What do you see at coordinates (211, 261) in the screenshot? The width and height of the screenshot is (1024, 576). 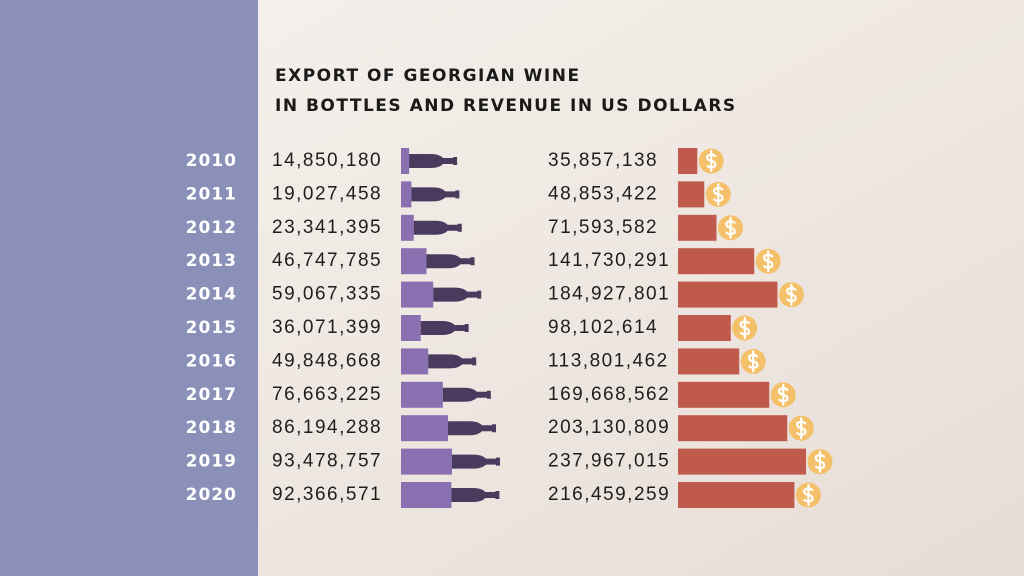 I see `year-label: 2013` at bounding box center [211, 261].